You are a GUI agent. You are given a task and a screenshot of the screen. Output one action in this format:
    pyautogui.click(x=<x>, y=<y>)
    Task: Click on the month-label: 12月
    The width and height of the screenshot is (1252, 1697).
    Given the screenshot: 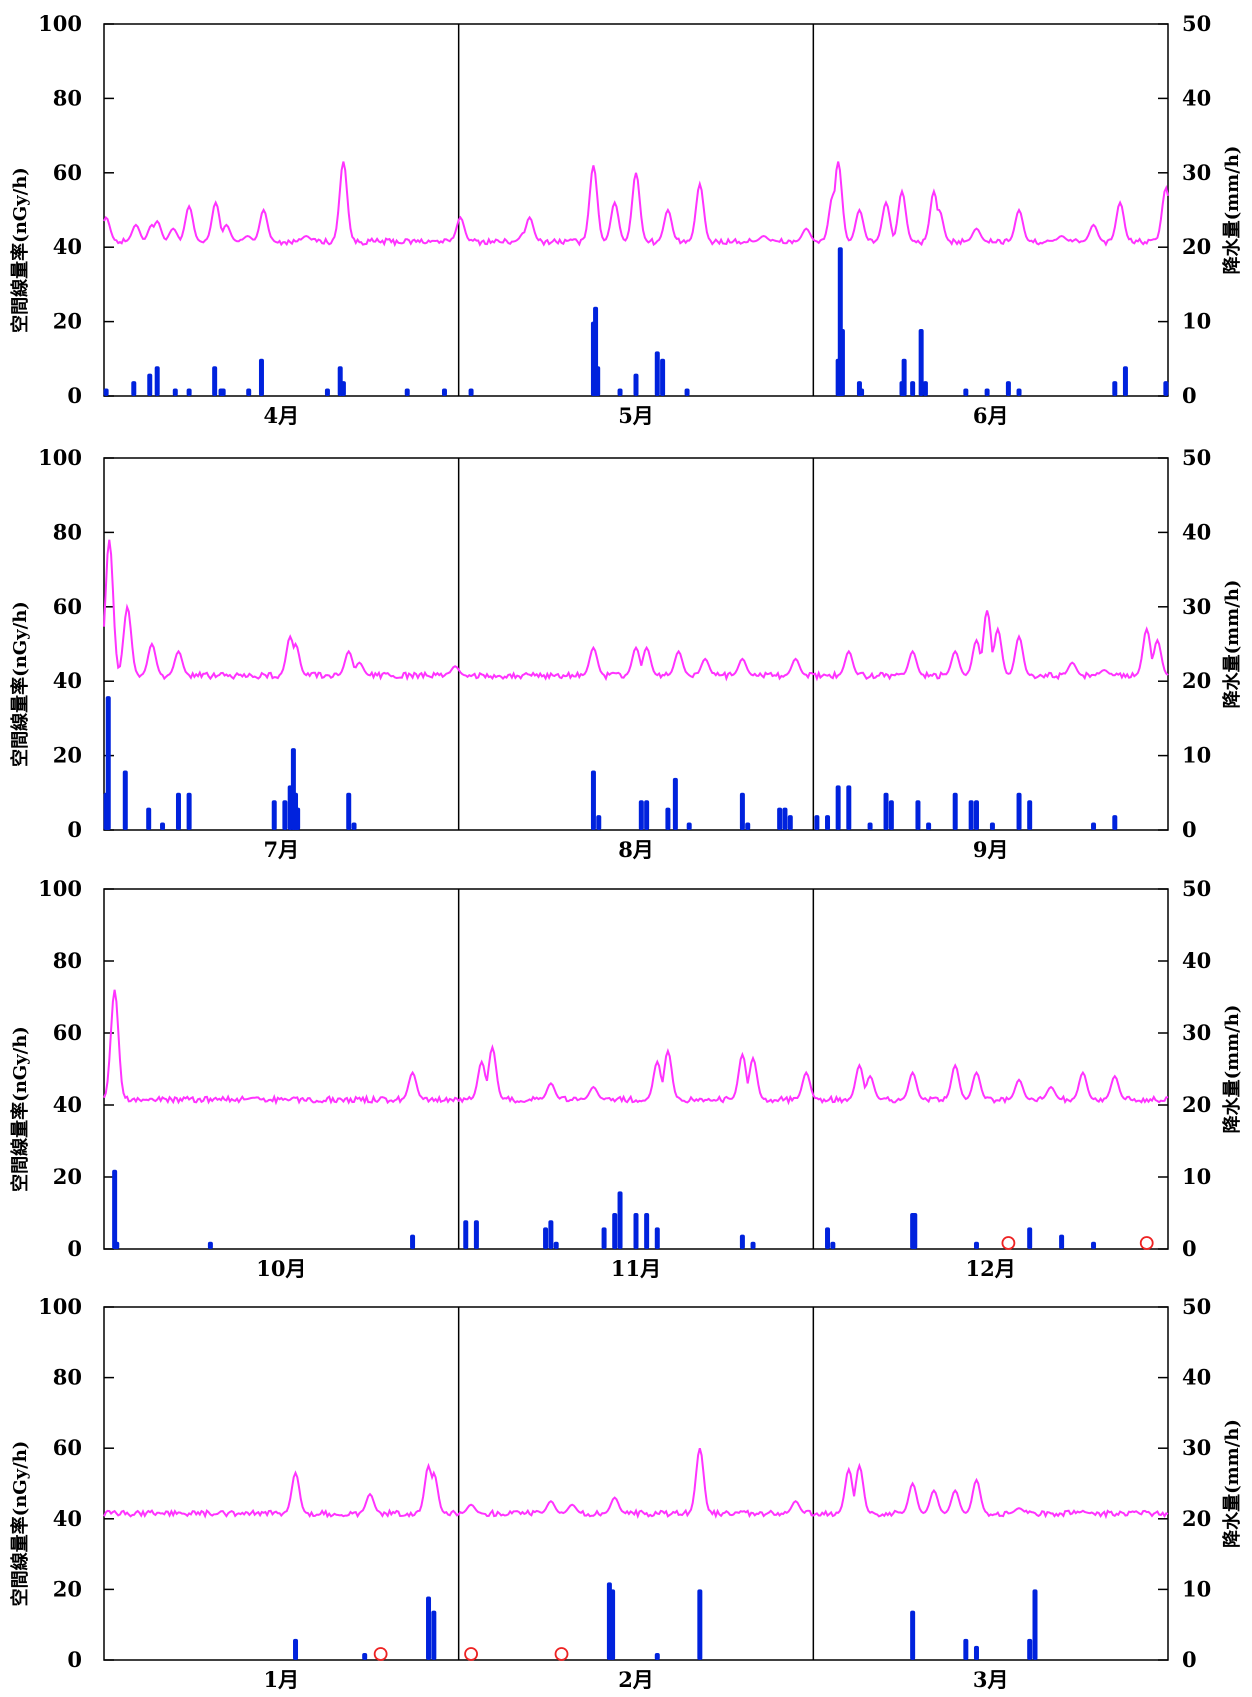 What is the action you would take?
    pyautogui.click(x=991, y=1268)
    